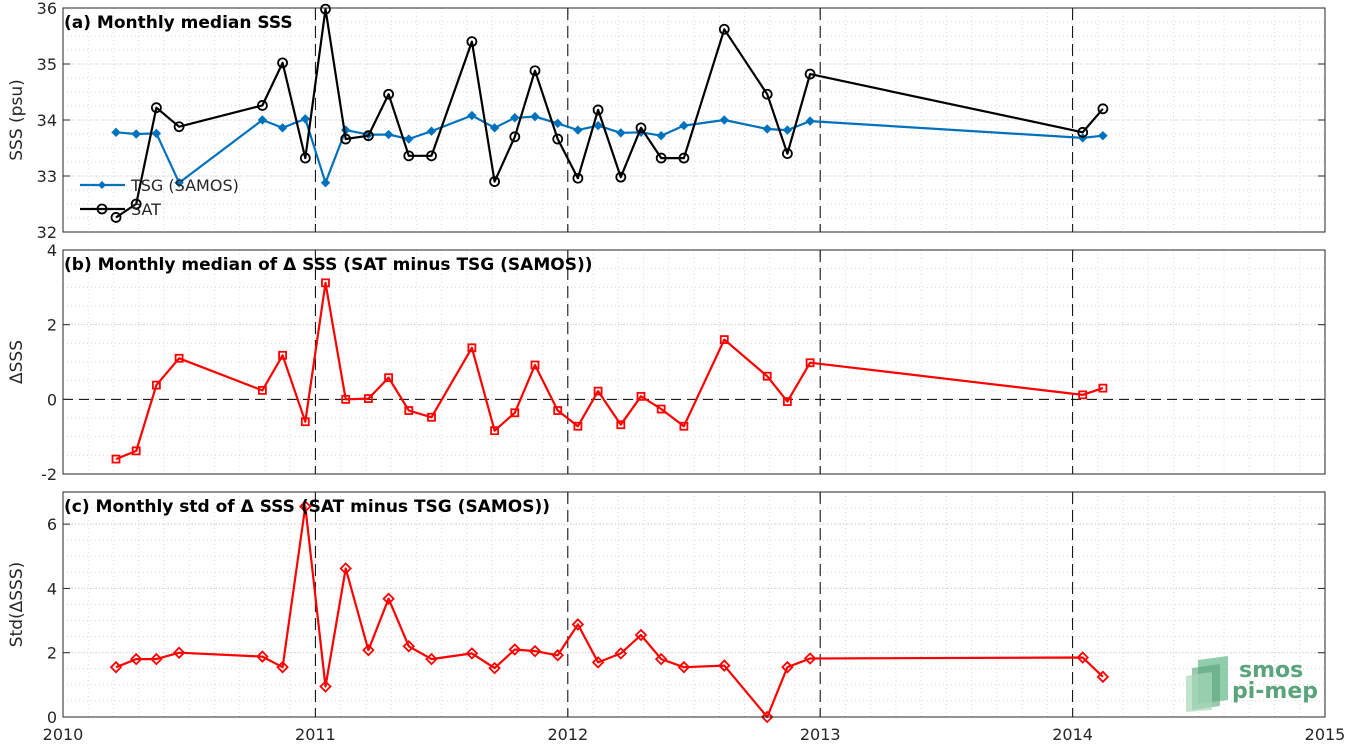 The width and height of the screenshot is (1348, 749). What do you see at coordinates (159, 197) in the screenshot?
I see `legend: TSG (SAMOS) SAT` at bounding box center [159, 197].